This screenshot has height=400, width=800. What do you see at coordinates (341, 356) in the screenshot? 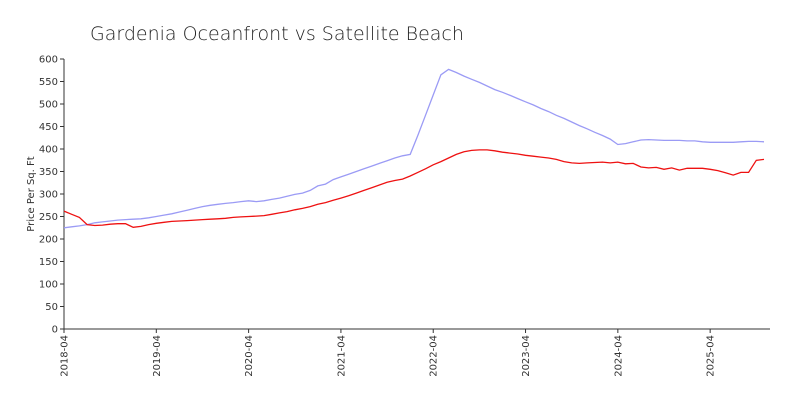
I see `x-tick-label: 2021-04` at bounding box center [341, 356].